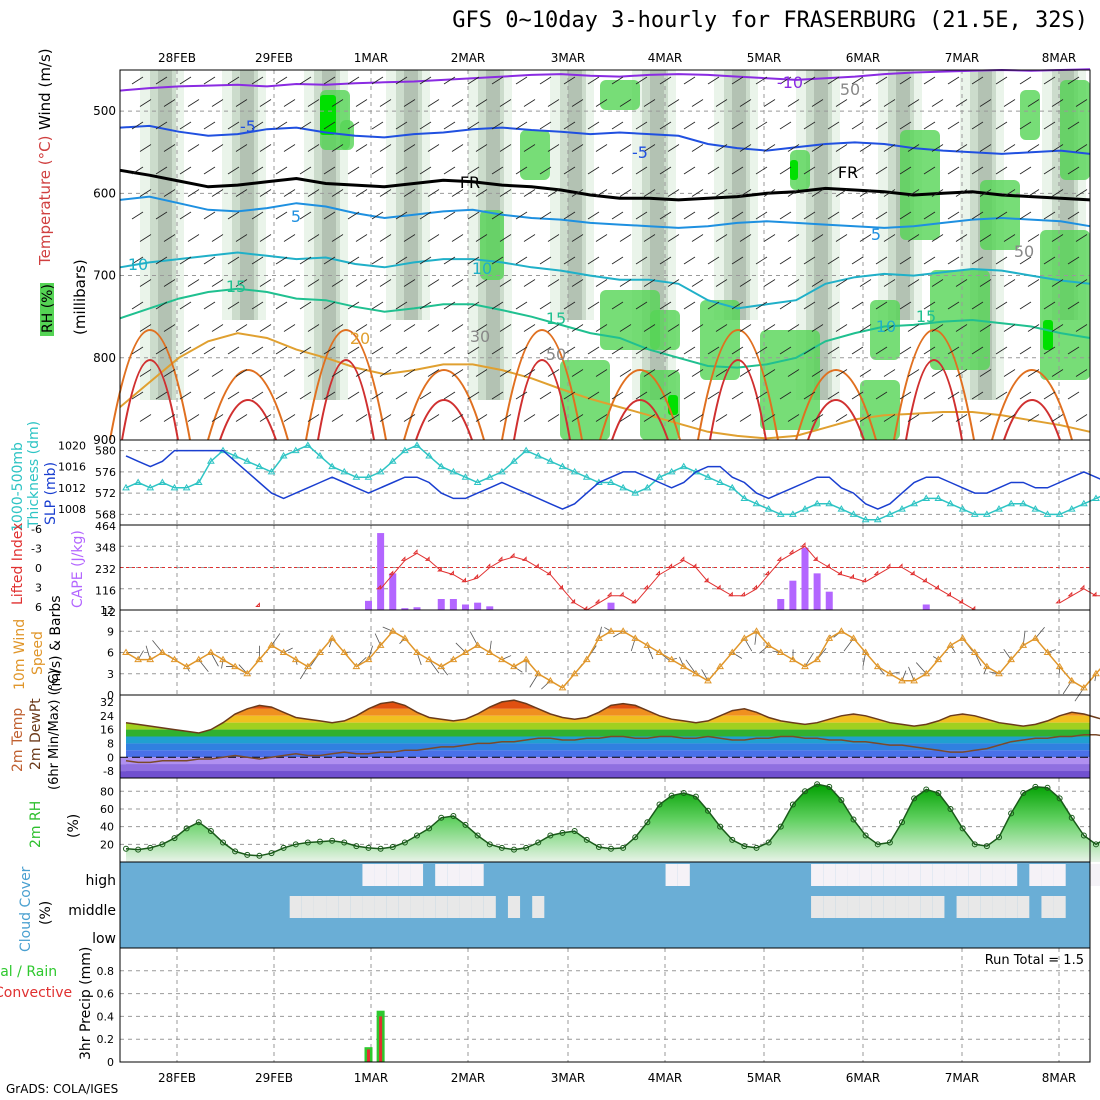 The width and height of the screenshot is (1100, 1100). What do you see at coordinates (104, 276) in the screenshot?
I see `y-tick-label: 700` at bounding box center [104, 276].